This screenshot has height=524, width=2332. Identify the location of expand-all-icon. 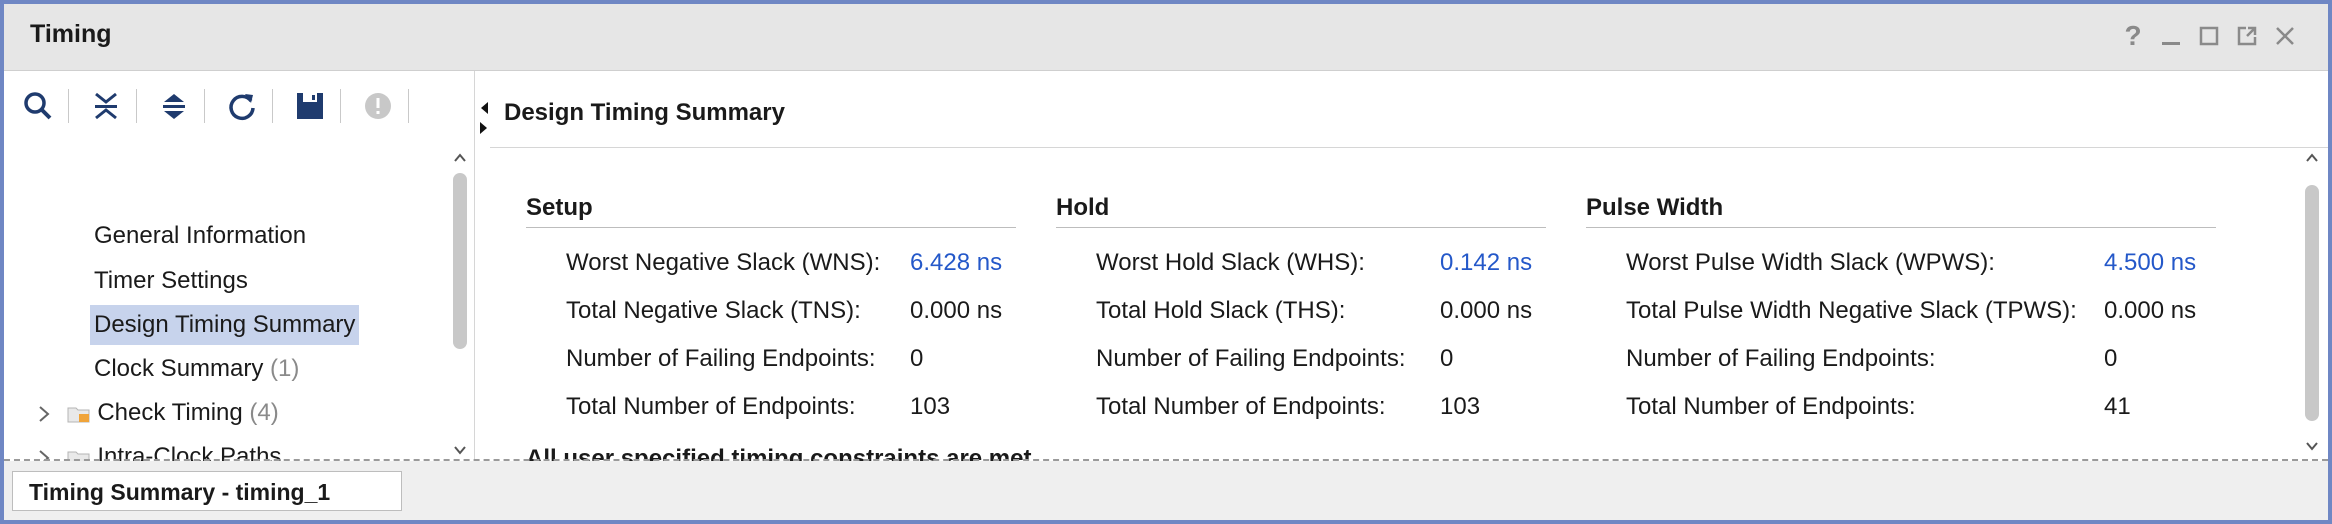
(174, 106).